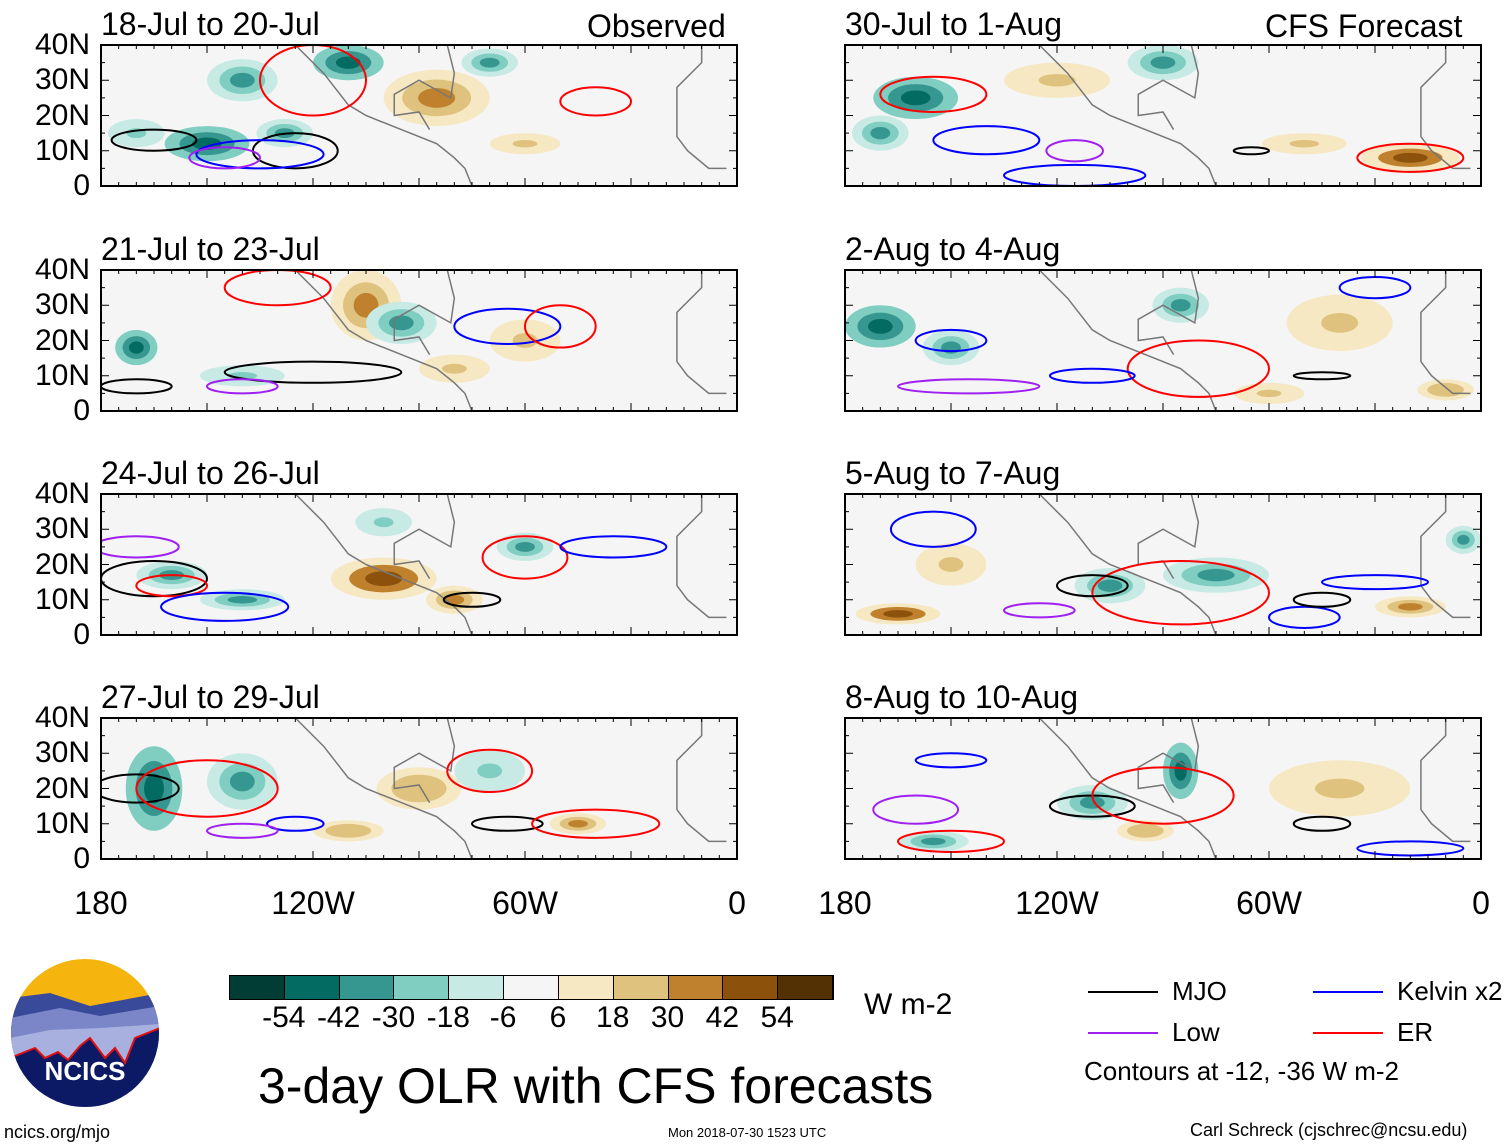  I want to click on panel-title: 18-Jul to 20-Jul, so click(210, 24).